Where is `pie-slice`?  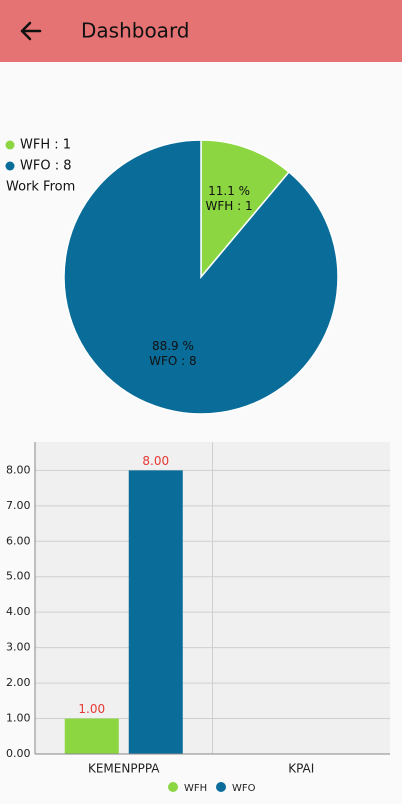 pie-slice is located at coordinates (245, 209).